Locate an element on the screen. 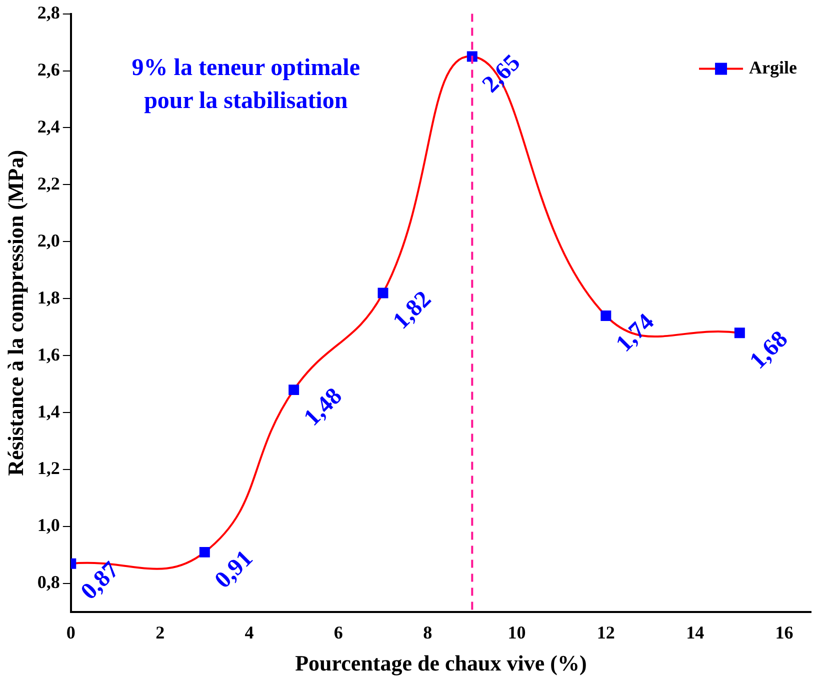 The width and height of the screenshot is (819, 682). y-tick-label: 2,4 is located at coordinates (48, 126).